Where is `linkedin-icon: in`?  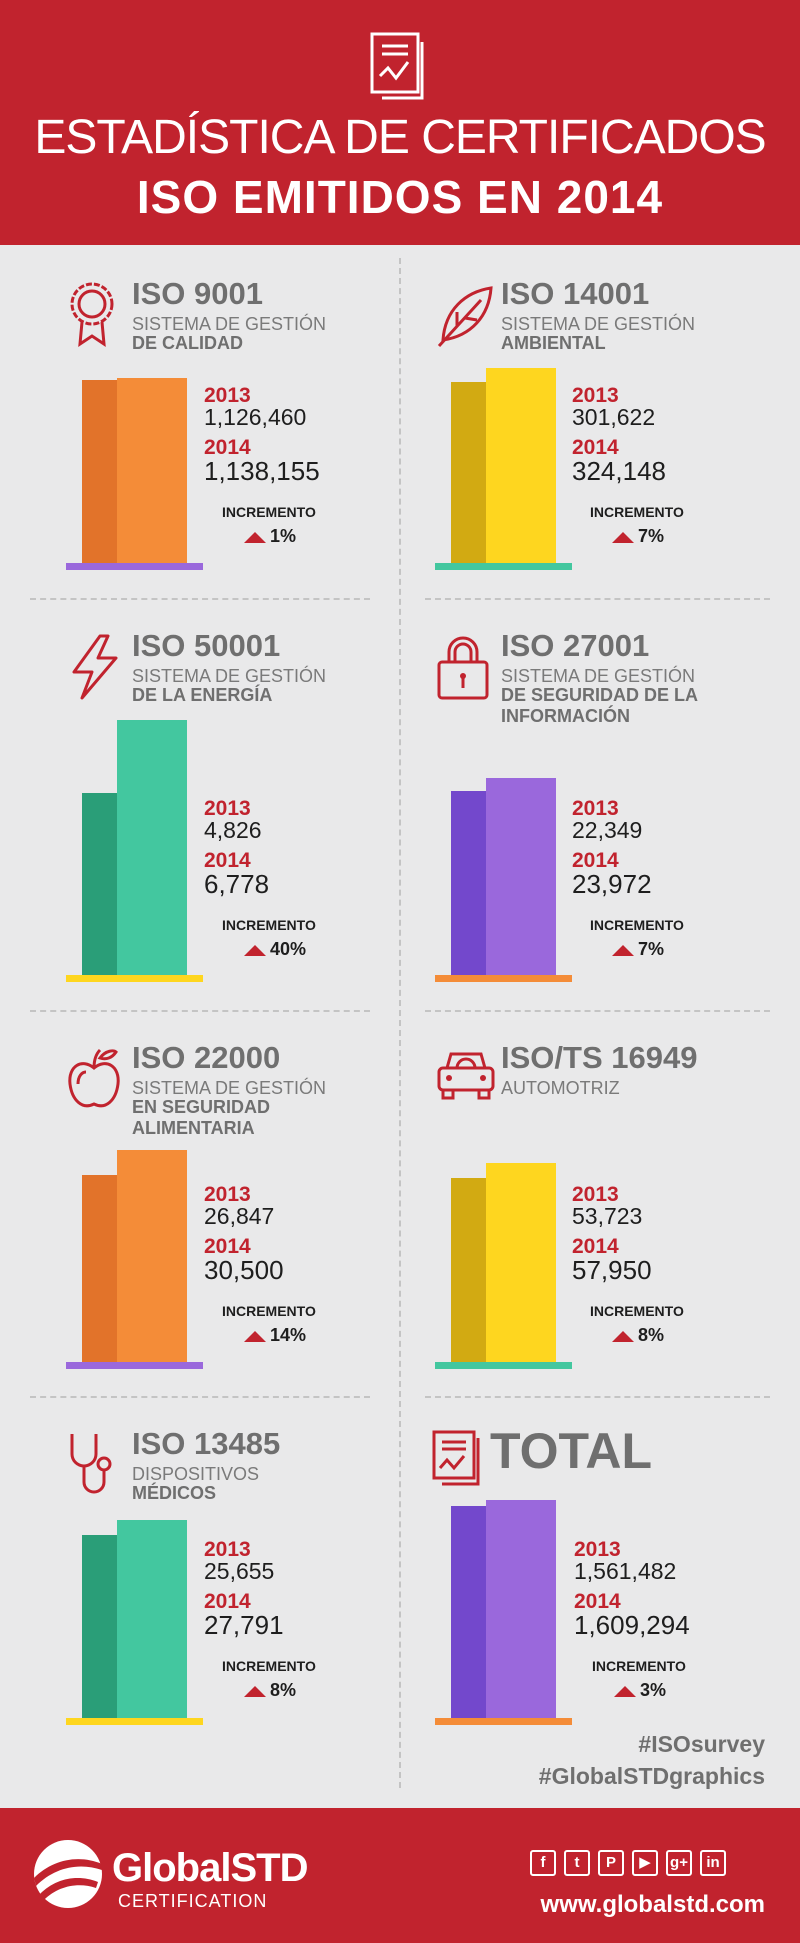 linkedin-icon: in is located at coordinates (713, 1863).